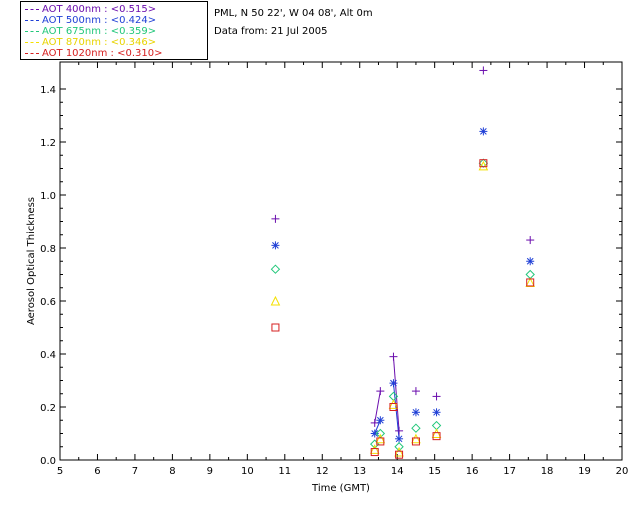 Image resolution: width=640 pixels, height=512 pixels. I want to click on x-tick-label: 12, so click(322, 471).